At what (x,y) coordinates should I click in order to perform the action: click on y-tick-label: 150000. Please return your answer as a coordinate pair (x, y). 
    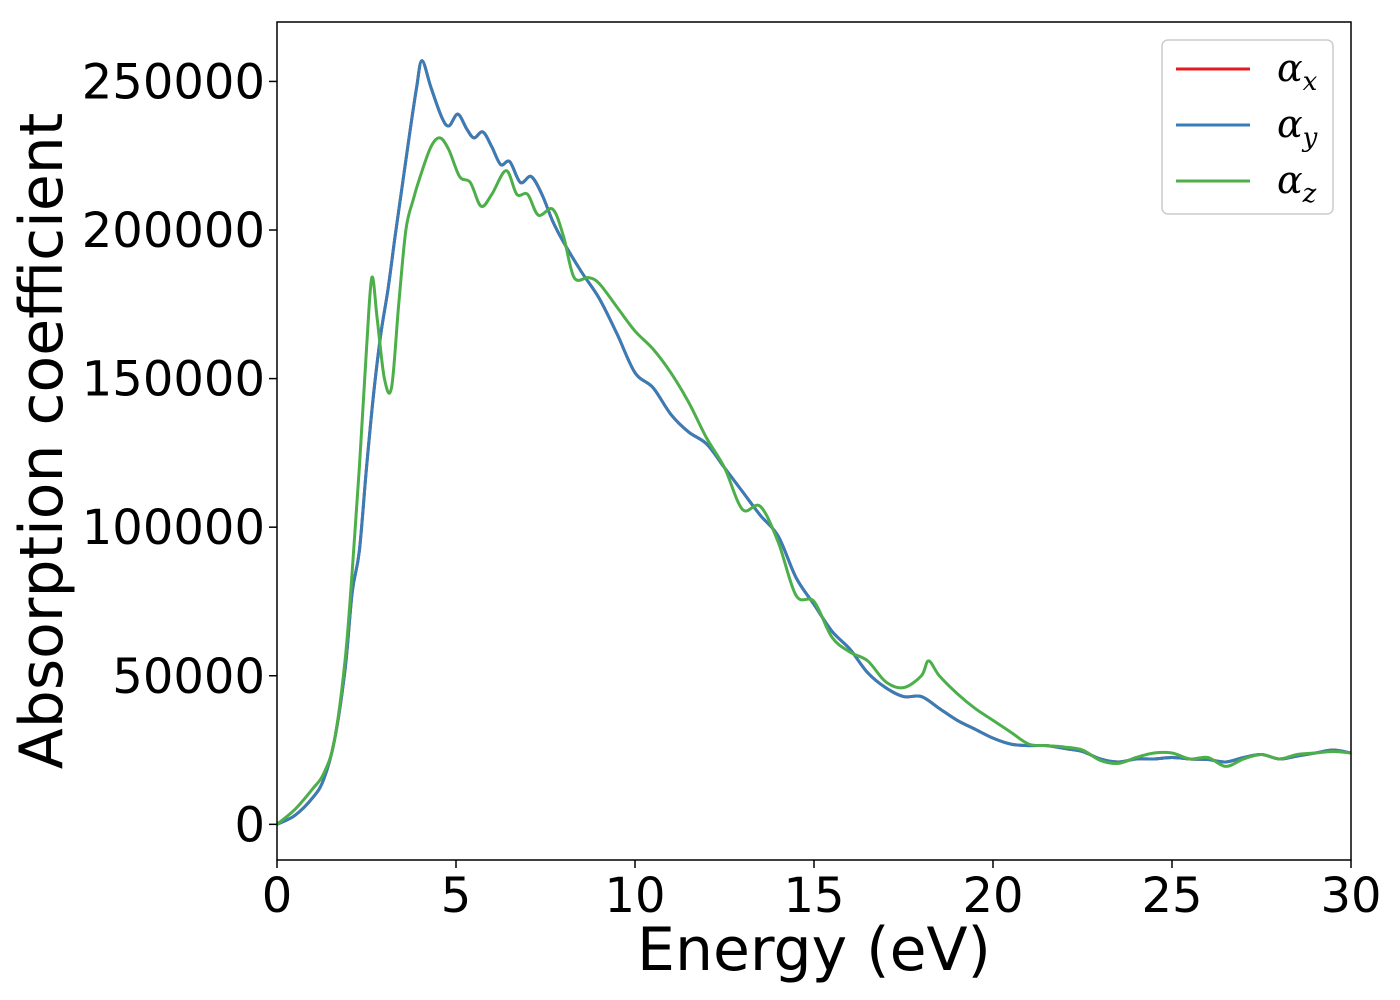
    Looking at the image, I should click on (173, 380).